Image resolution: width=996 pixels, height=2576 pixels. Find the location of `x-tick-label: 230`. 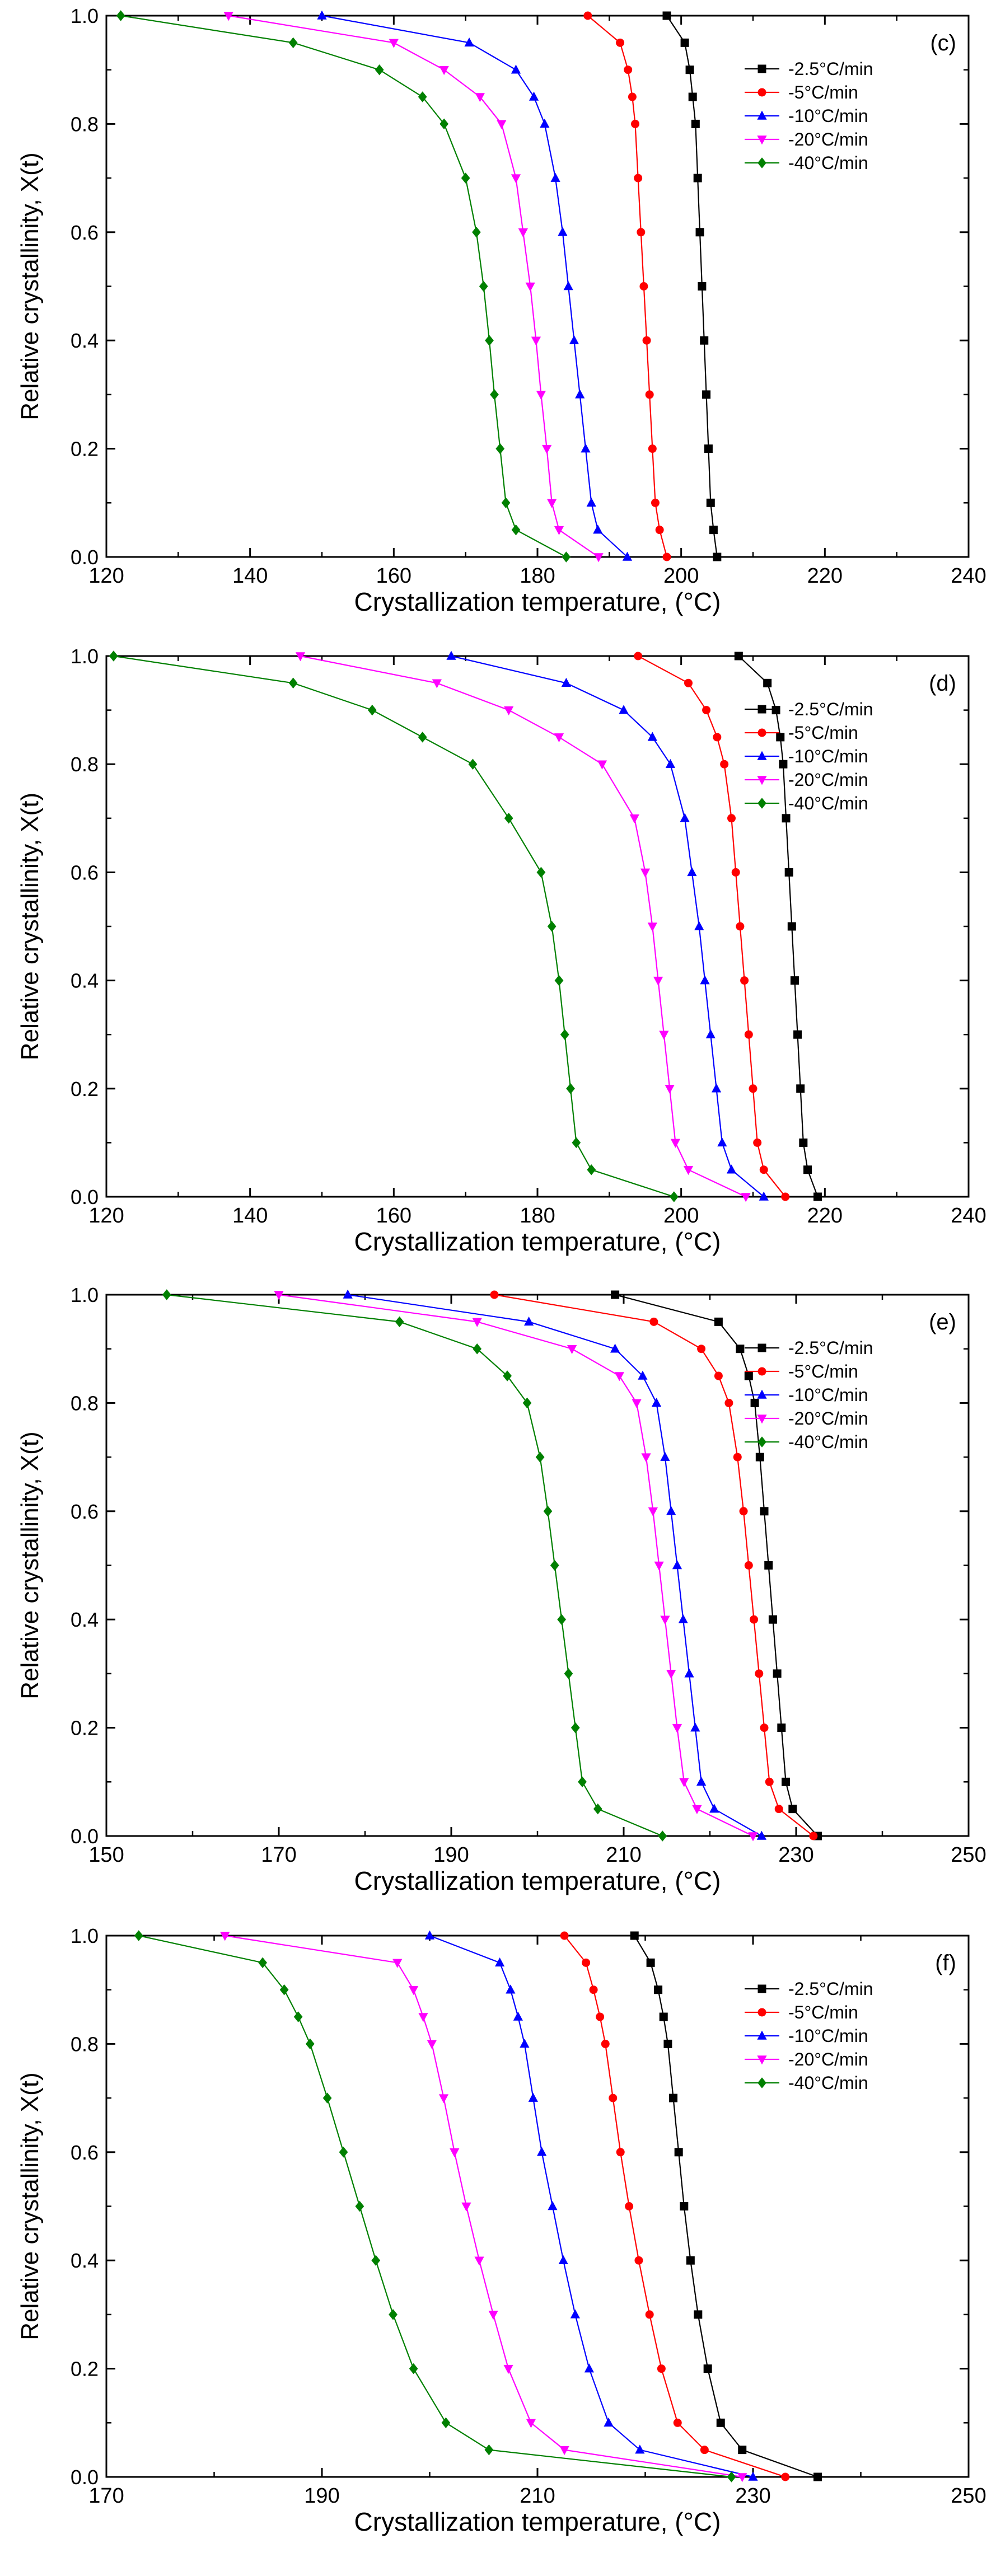

x-tick-label: 230 is located at coordinates (752, 2496).